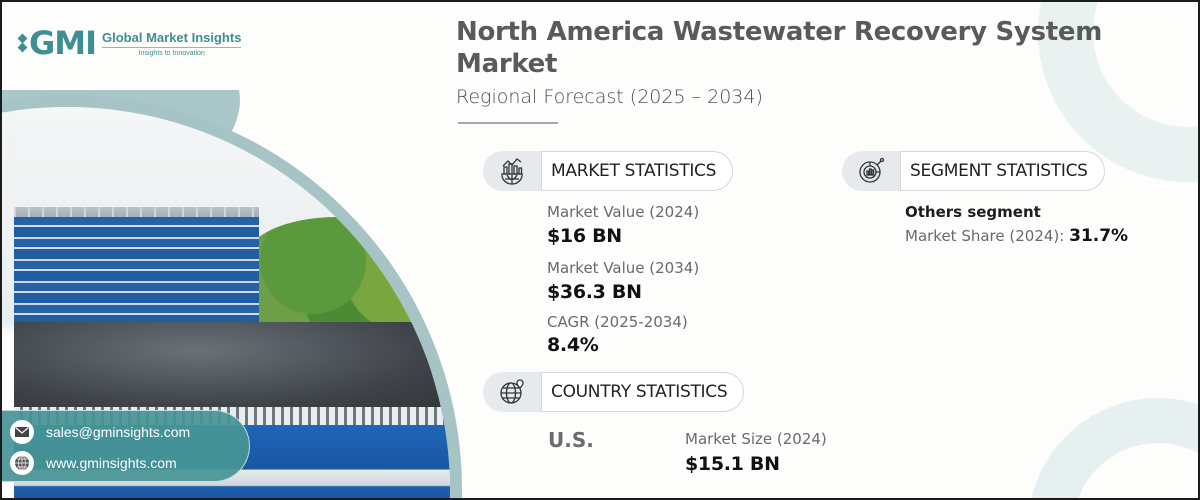  I want to click on globe-pin-icon, so click(512, 392).